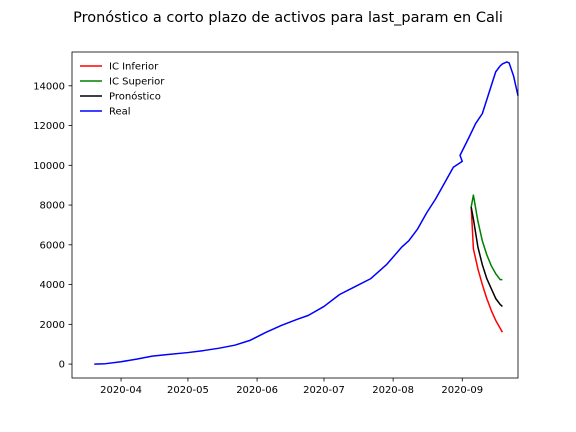 This screenshot has height=432, width=576. I want to click on y-tick-label: 12000, so click(49, 126).